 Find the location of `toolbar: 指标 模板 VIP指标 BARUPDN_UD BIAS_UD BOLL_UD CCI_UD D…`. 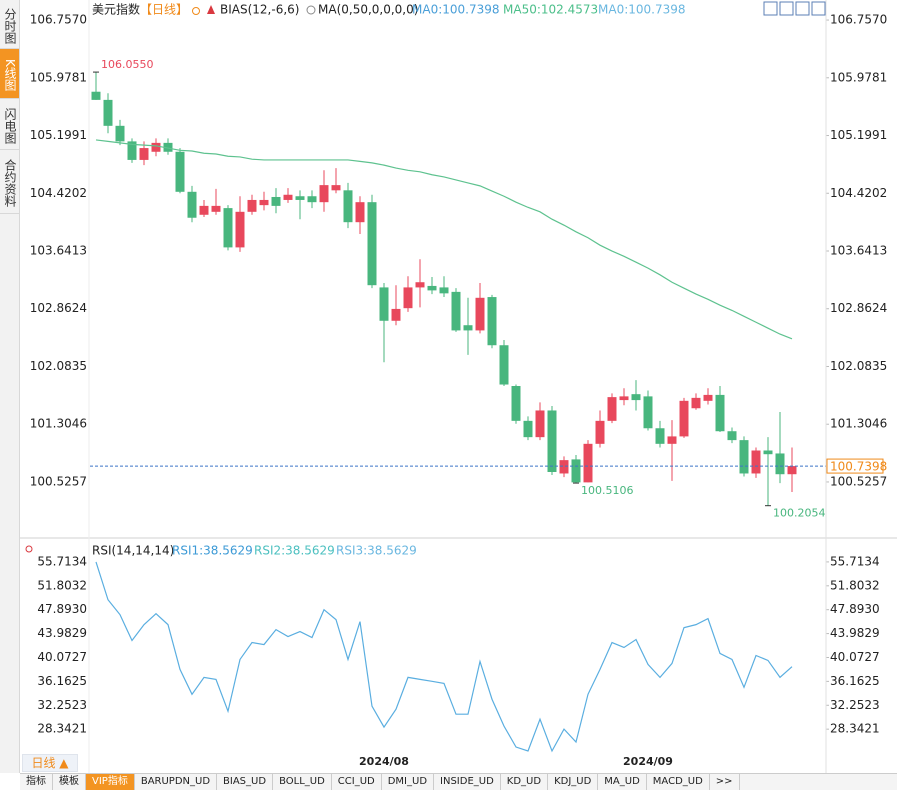

toolbar: 指标 模板 VIP指标 BARUPDN_UD BIAS_UD BOLL_UD CCI_UD D… is located at coordinates (458, 781).